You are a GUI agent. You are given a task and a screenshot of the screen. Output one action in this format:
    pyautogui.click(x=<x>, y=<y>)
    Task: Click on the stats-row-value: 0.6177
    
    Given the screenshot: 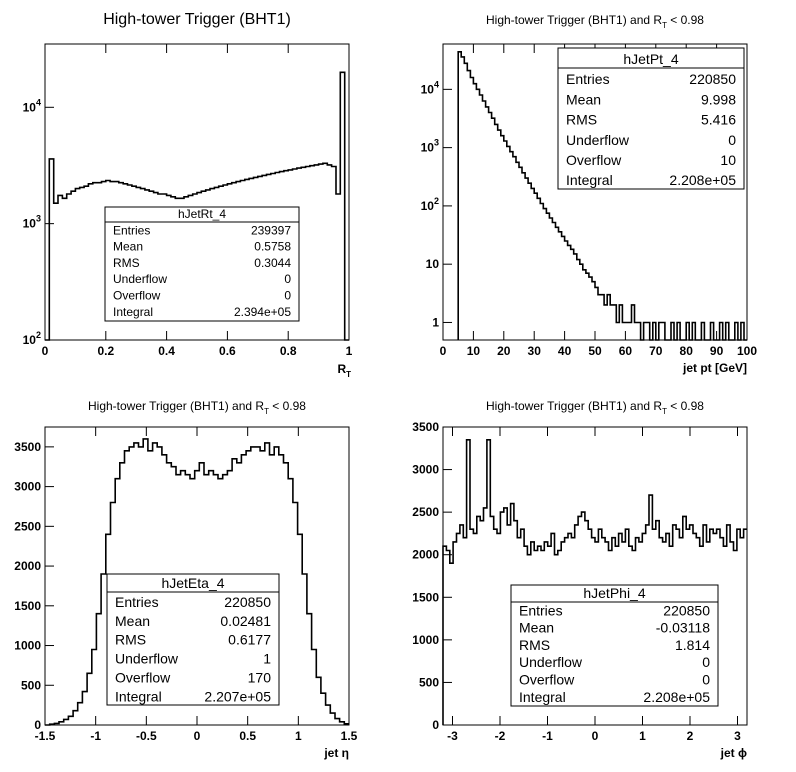 What is the action you would take?
    pyautogui.click(x=249, y=640)
    